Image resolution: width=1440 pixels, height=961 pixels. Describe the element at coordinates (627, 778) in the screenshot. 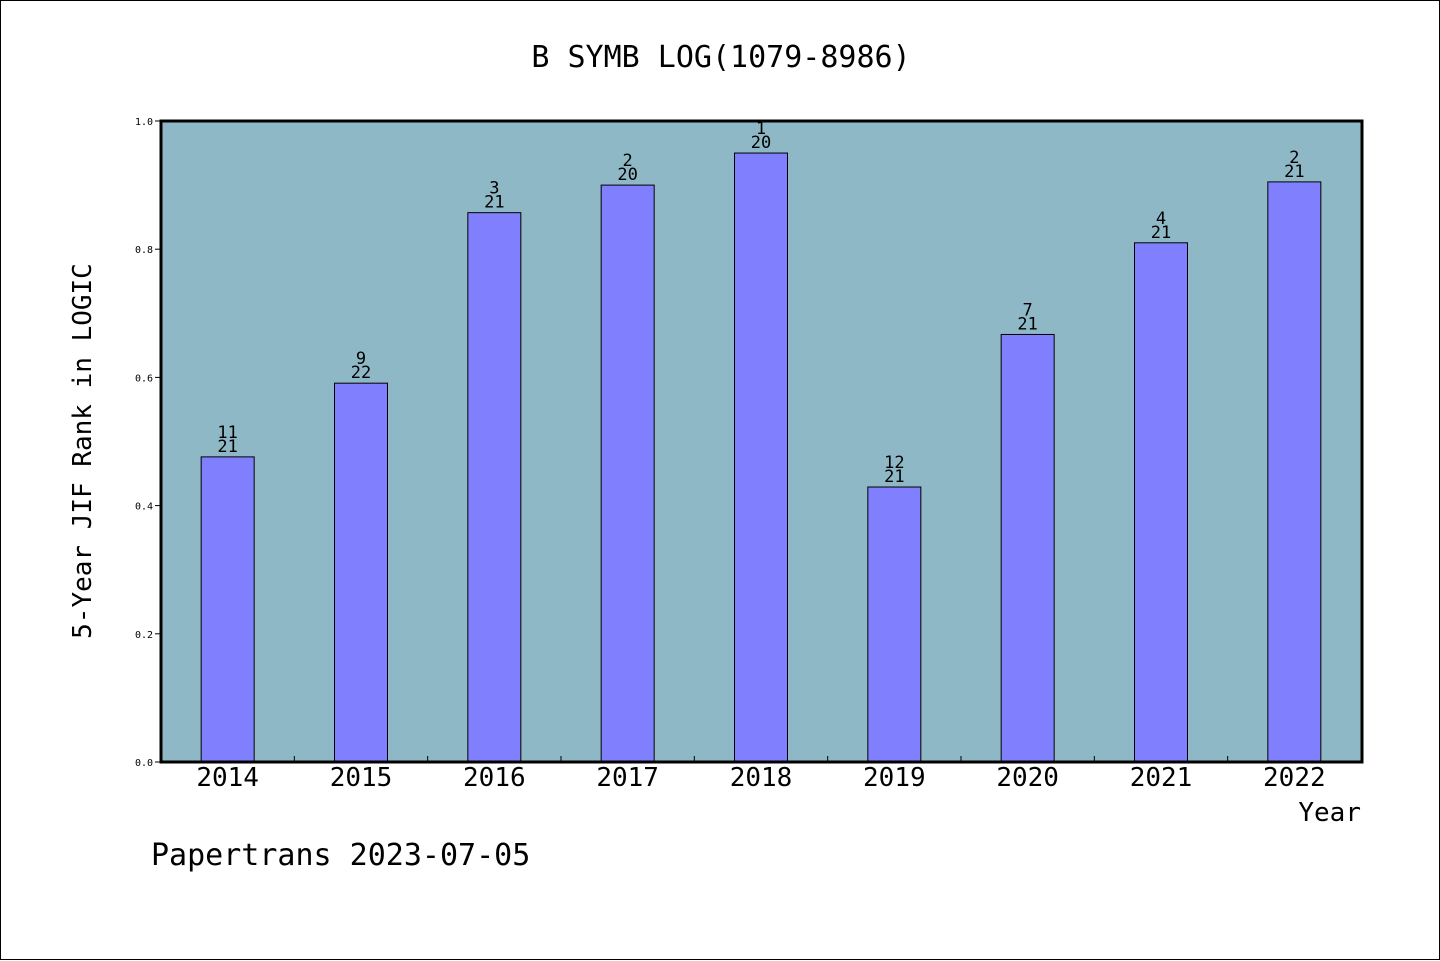

I see `x-tick-label: 2017` at that location.